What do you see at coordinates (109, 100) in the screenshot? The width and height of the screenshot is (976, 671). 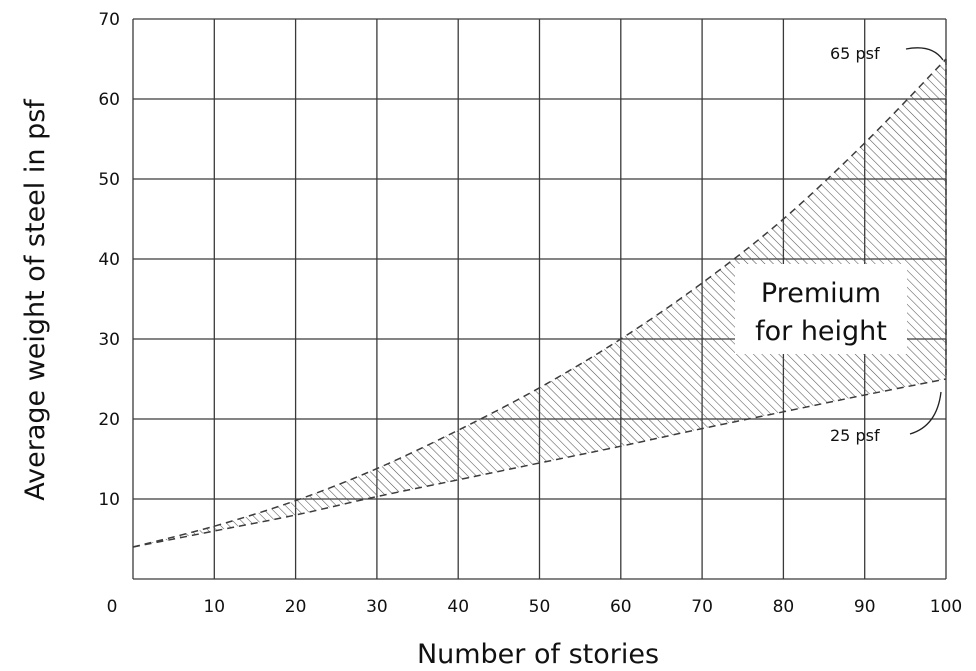 I see `y-tick-label: 60` at bounding box center [109, 100].